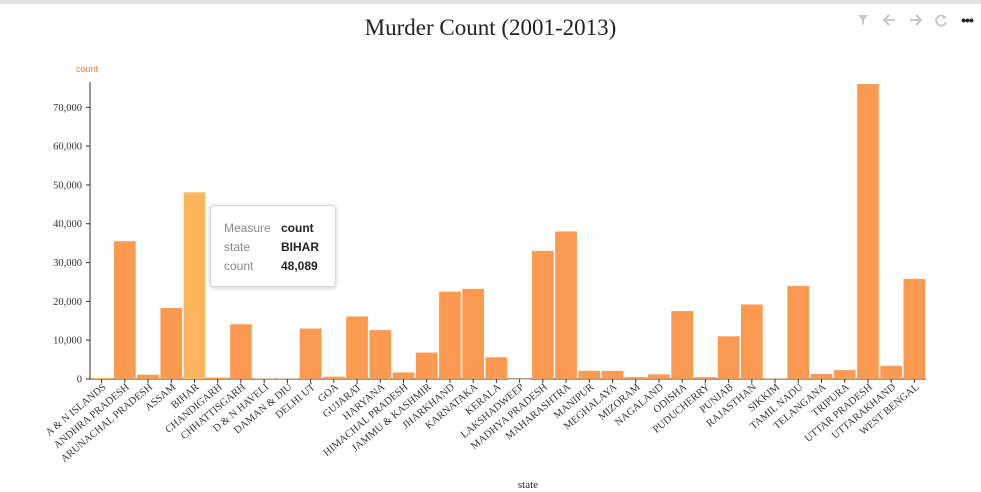 Image resolution: width=981 pixels, height=492 pixels. Describe the element at coordinates (67, 263) in the screenshot. I see `y-tick-label: 30,000` at that location.